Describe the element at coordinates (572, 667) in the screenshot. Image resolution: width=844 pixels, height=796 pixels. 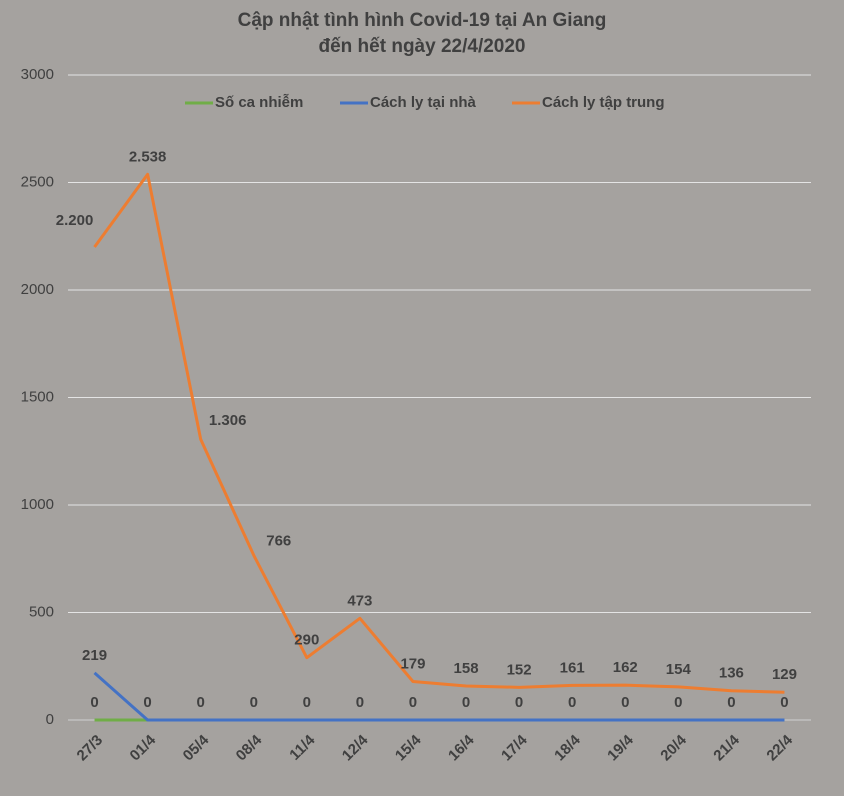
I see `data-label: 161` at that location.